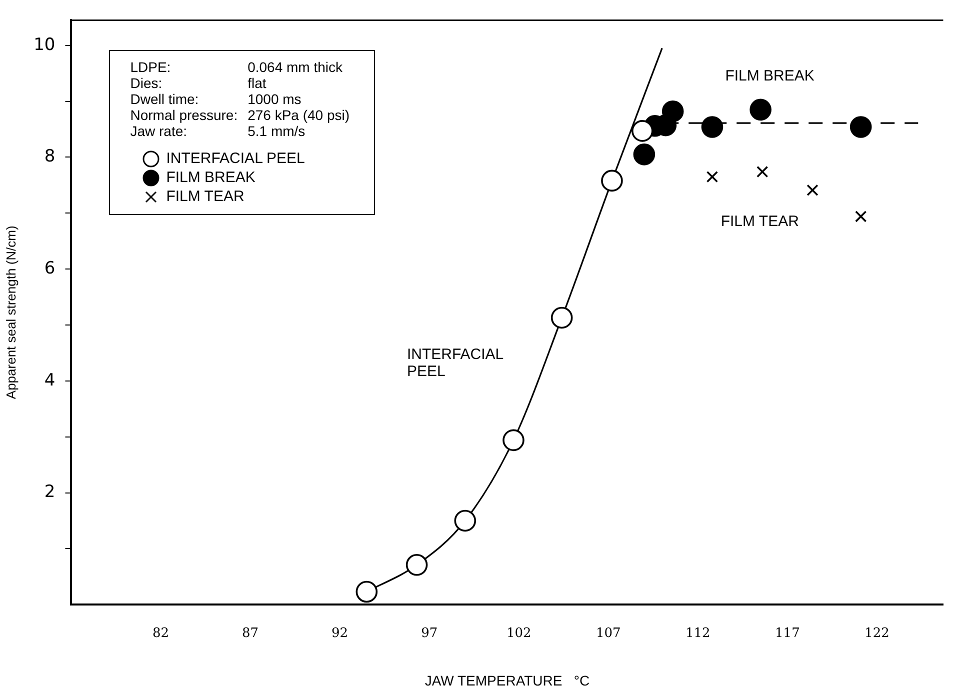  I want to click on x-tick-label: 92, so click(340, 633).